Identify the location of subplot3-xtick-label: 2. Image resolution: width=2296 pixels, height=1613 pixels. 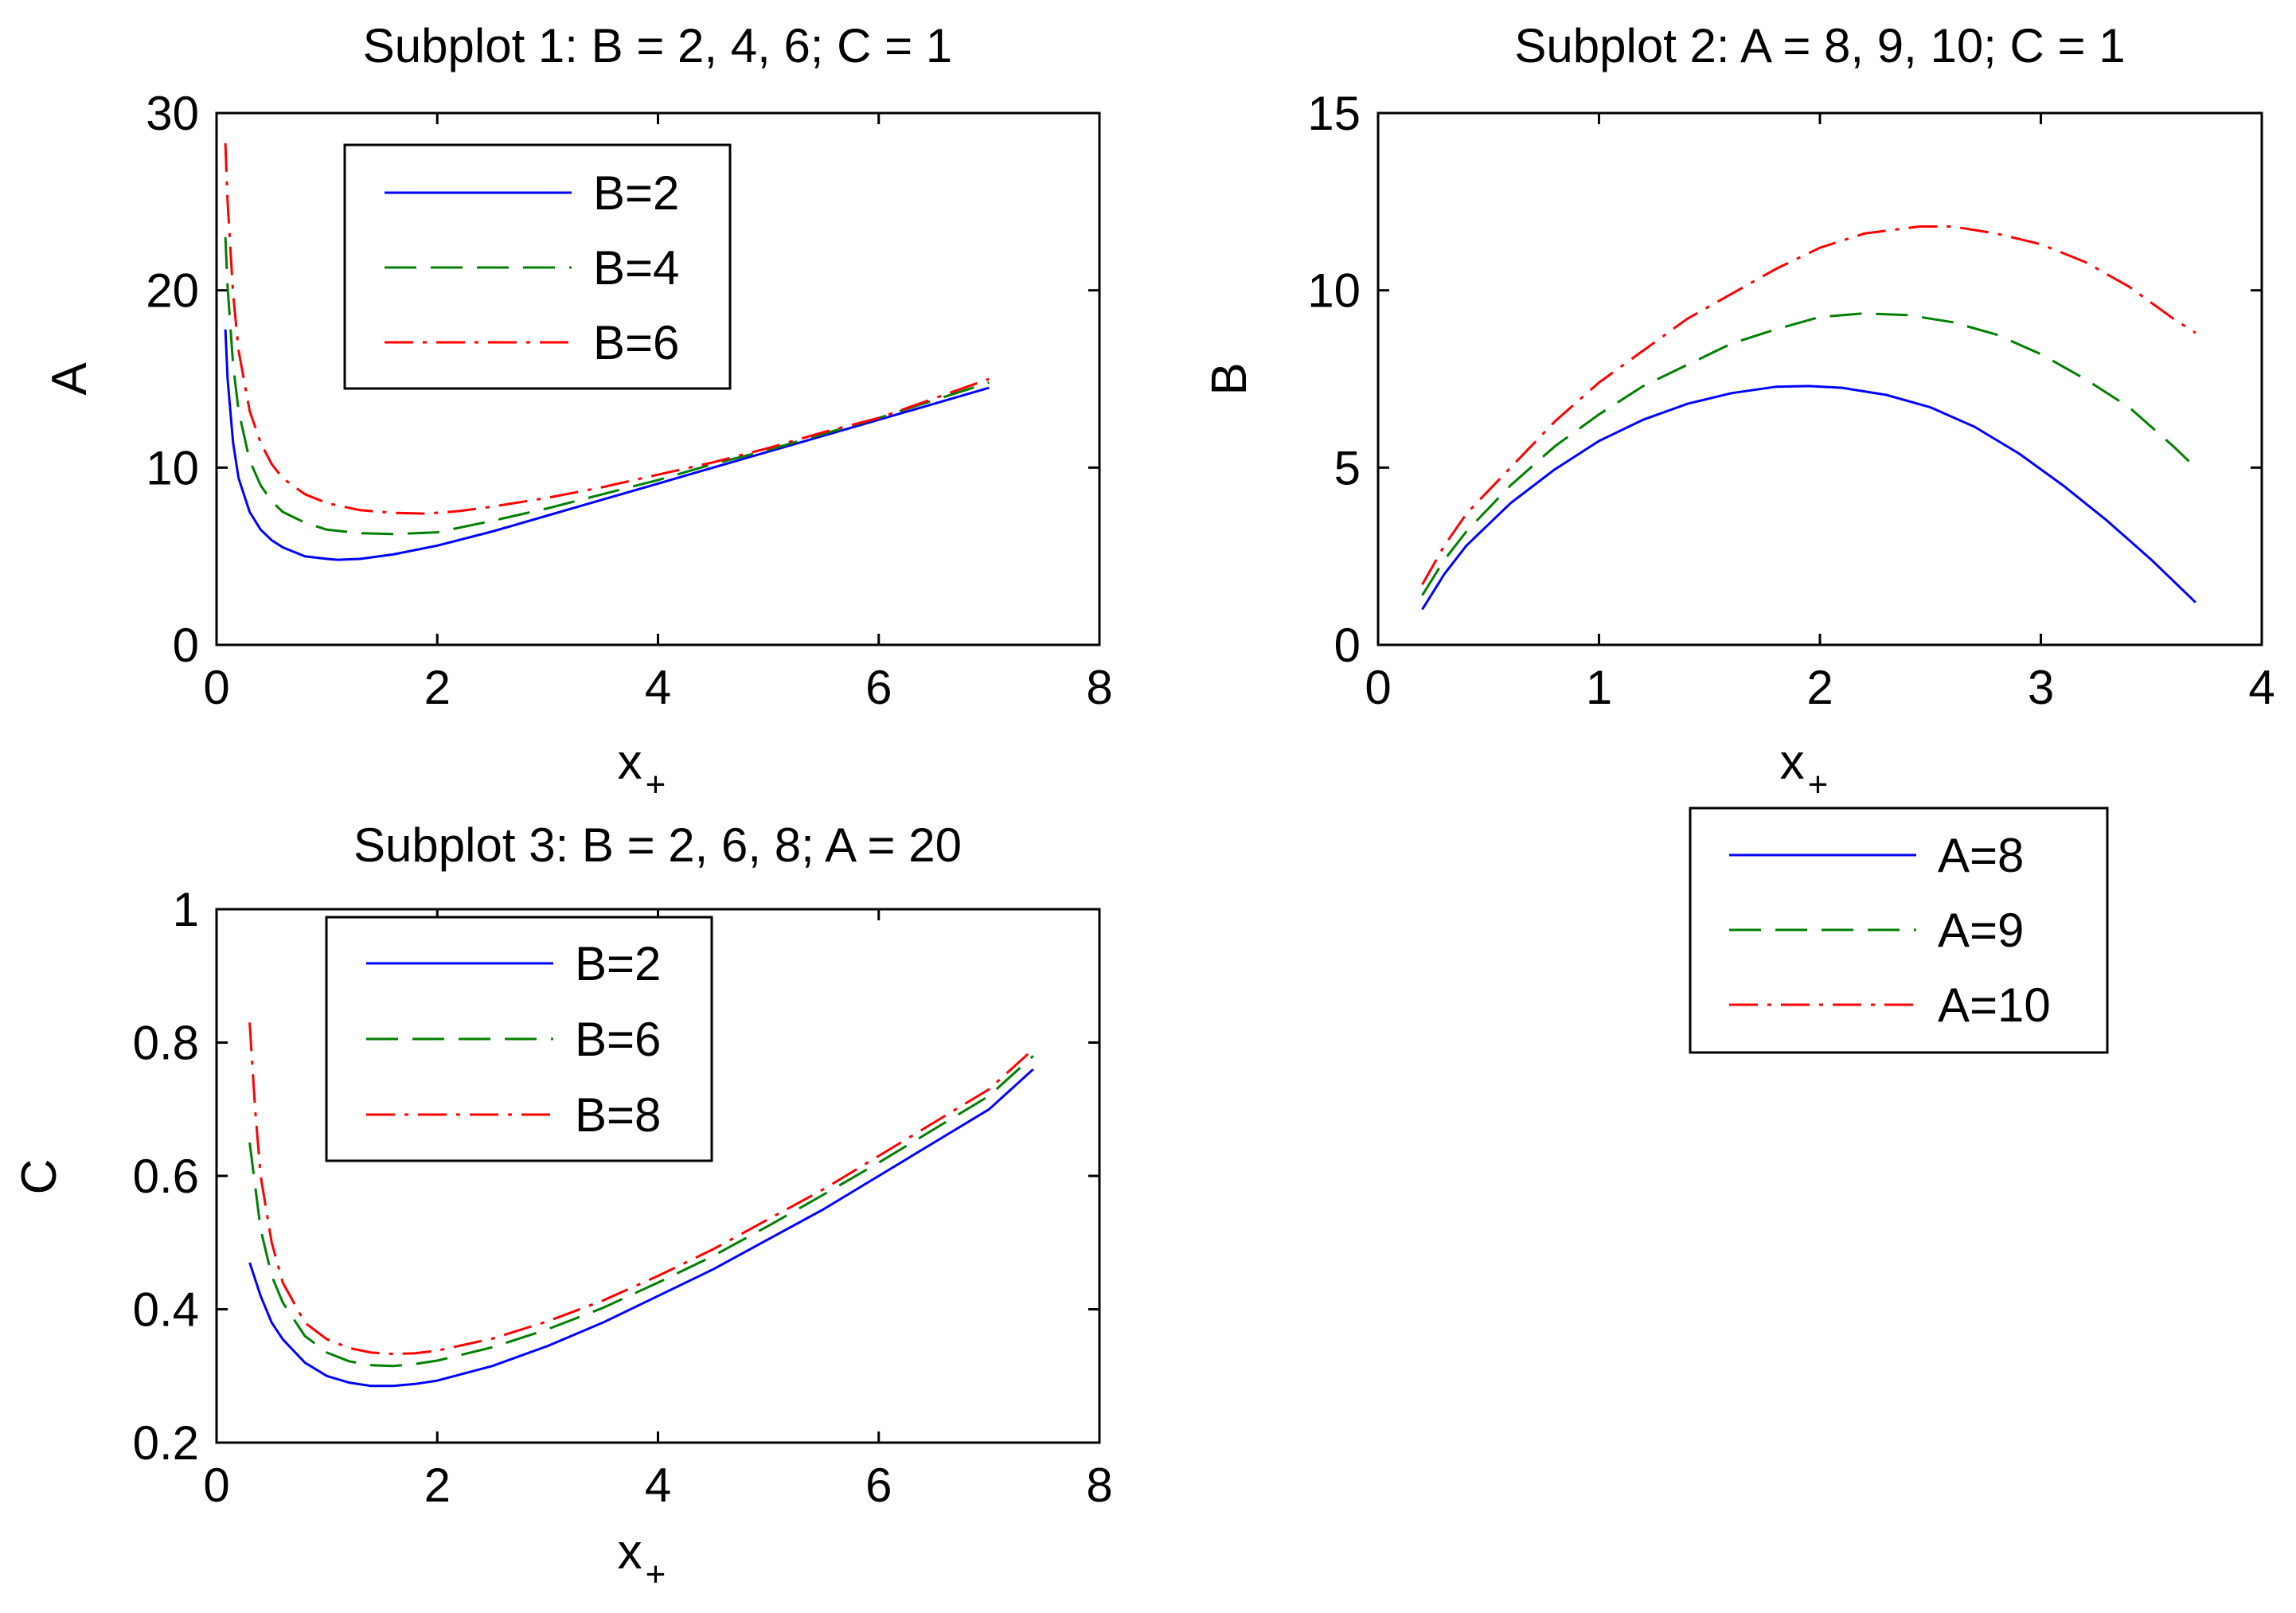
(437, 1485).